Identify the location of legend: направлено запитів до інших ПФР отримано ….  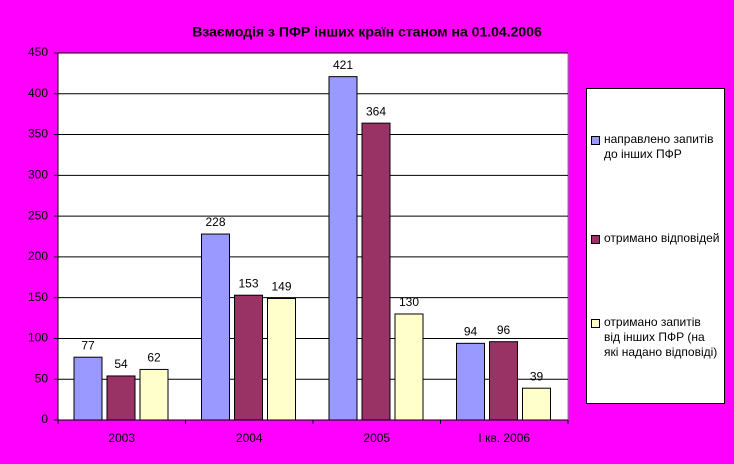
(655, 246).